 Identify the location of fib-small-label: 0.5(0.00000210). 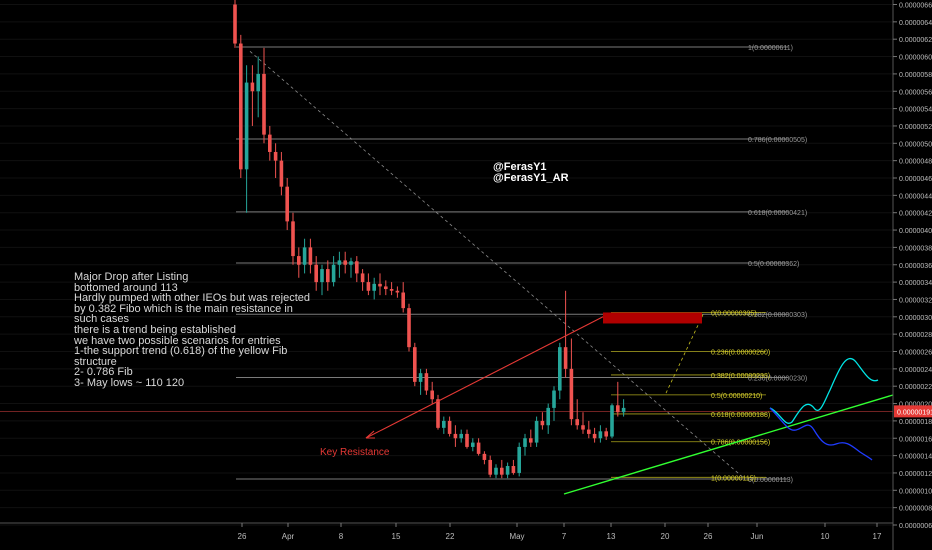
(736, 396).